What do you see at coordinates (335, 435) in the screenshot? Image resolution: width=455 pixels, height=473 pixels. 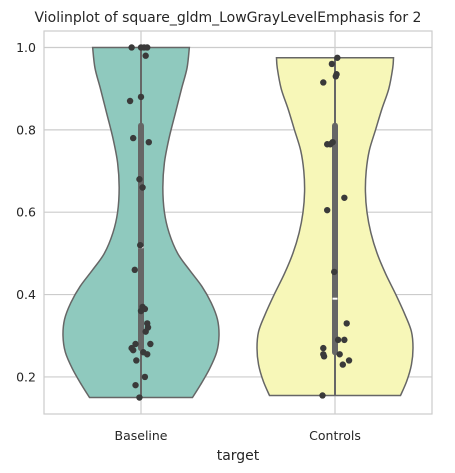 I see `x-tick-label: Controls` at bounding box center [335, 435].